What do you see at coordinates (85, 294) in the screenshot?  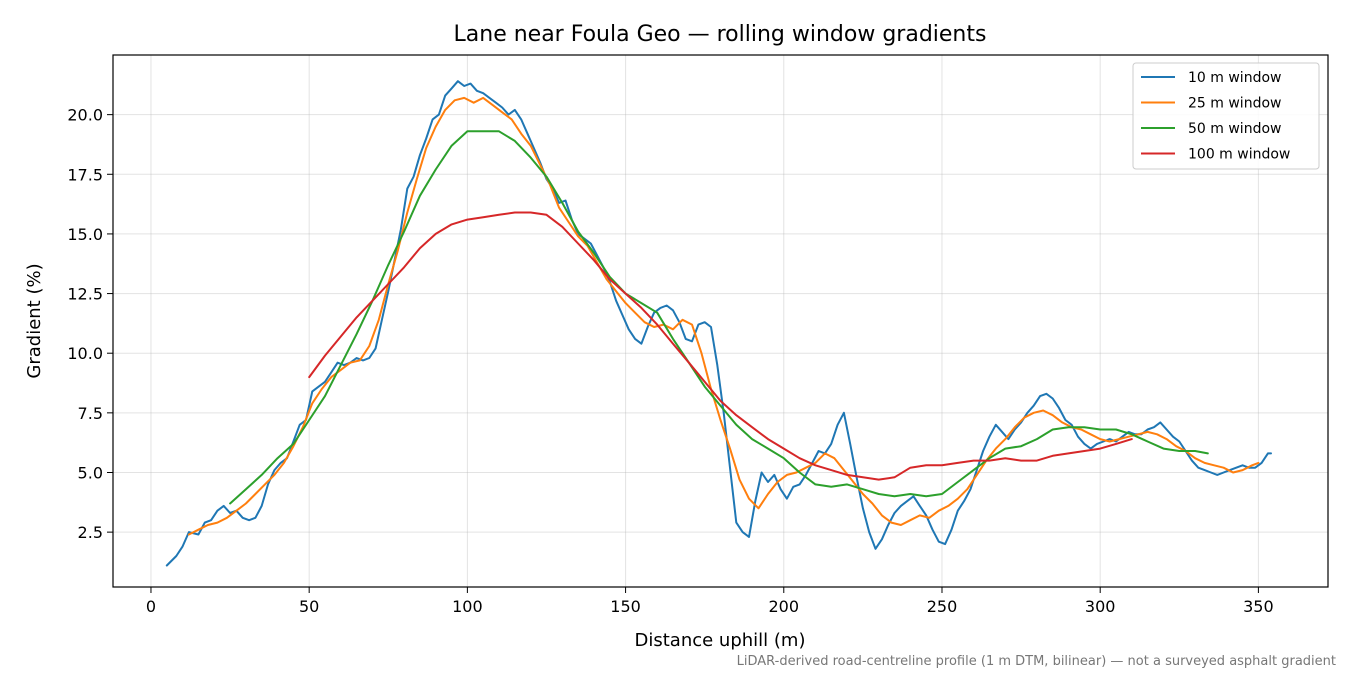 I see `y-tick-label: 12.5` at bounding box center [85, 294].